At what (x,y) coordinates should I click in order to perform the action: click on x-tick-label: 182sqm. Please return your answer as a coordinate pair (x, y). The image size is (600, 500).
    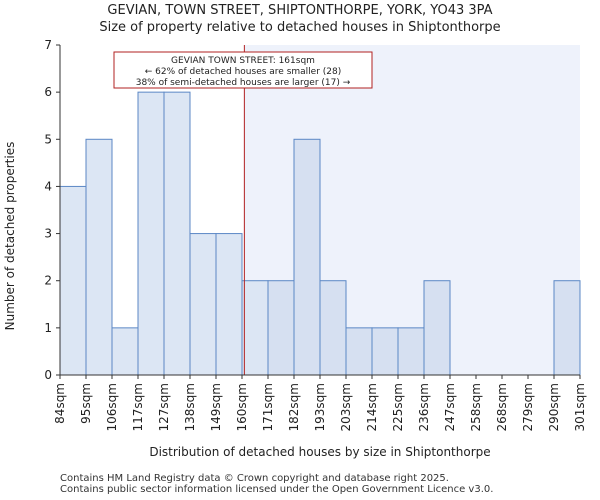
    Looking at the image, I should click on (294, 407).